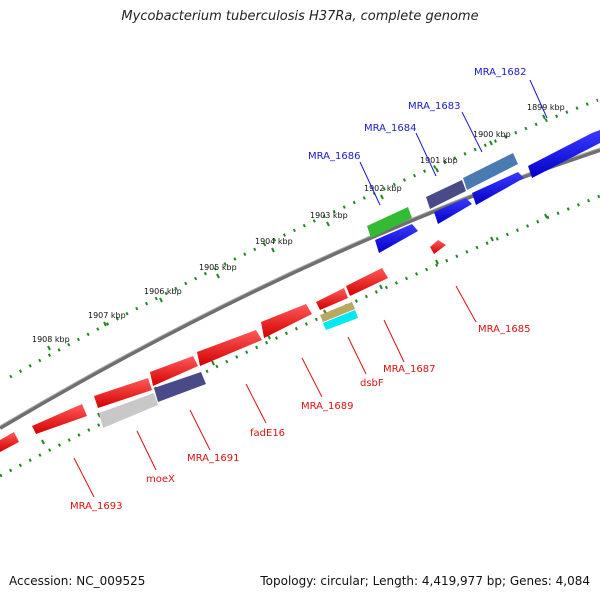 This screenshot has height=600, width=600. Describe the element at coordinates (51, 339) in the screenshot. I see `kbp-label: 1908 kbp` at that location.